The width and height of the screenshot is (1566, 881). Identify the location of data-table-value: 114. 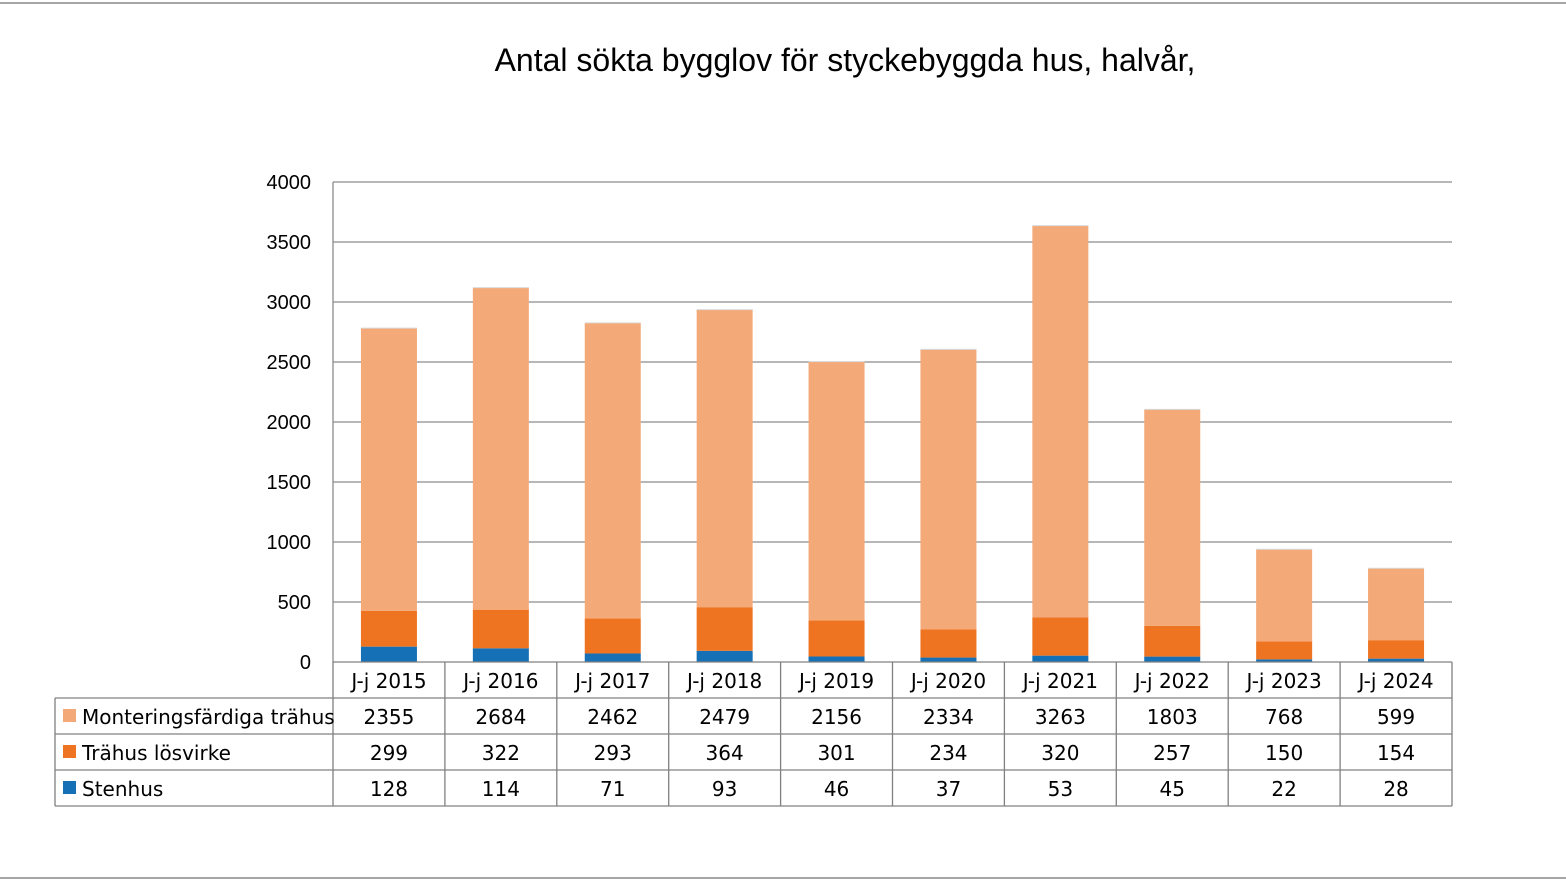
(501, 789).